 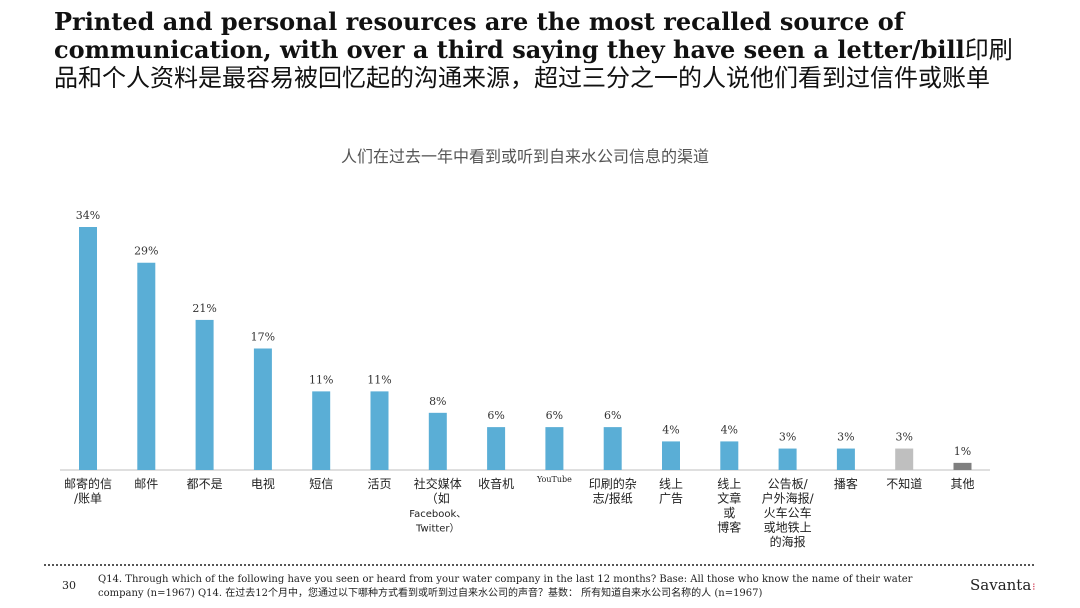 What do you see at coordinates (321, 484) in the screenshot?
I see `category-label: 短信` at bounding box center [321, 484].